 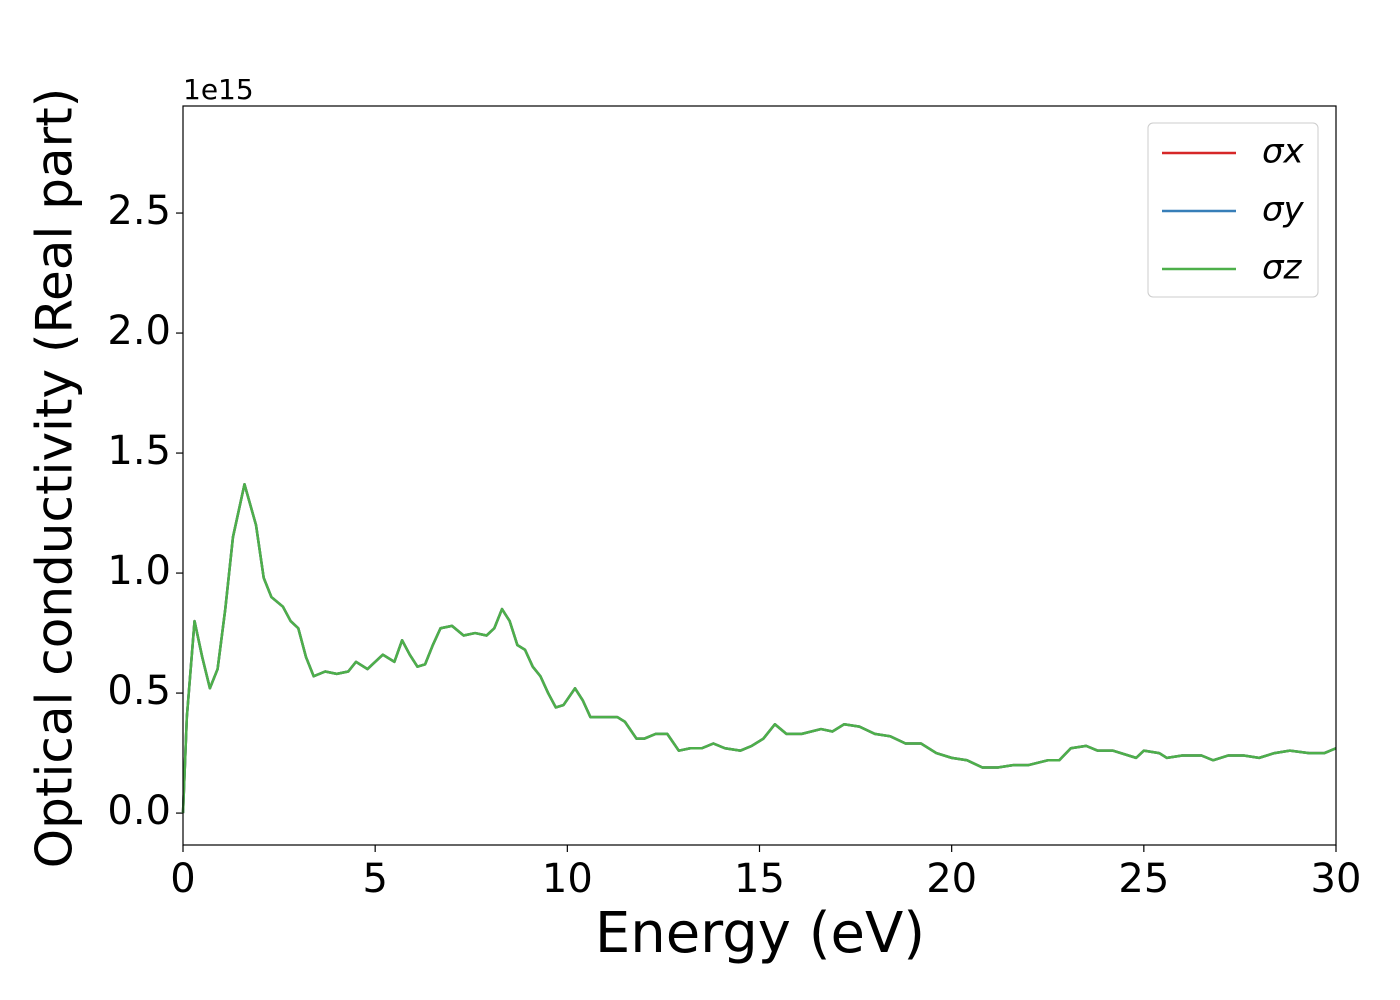 What do you see at coordinates (55, 478) in the screenshot?
I see `y-axis-label: Optical conductivity (Real part)` at bounding box center [55, 478].